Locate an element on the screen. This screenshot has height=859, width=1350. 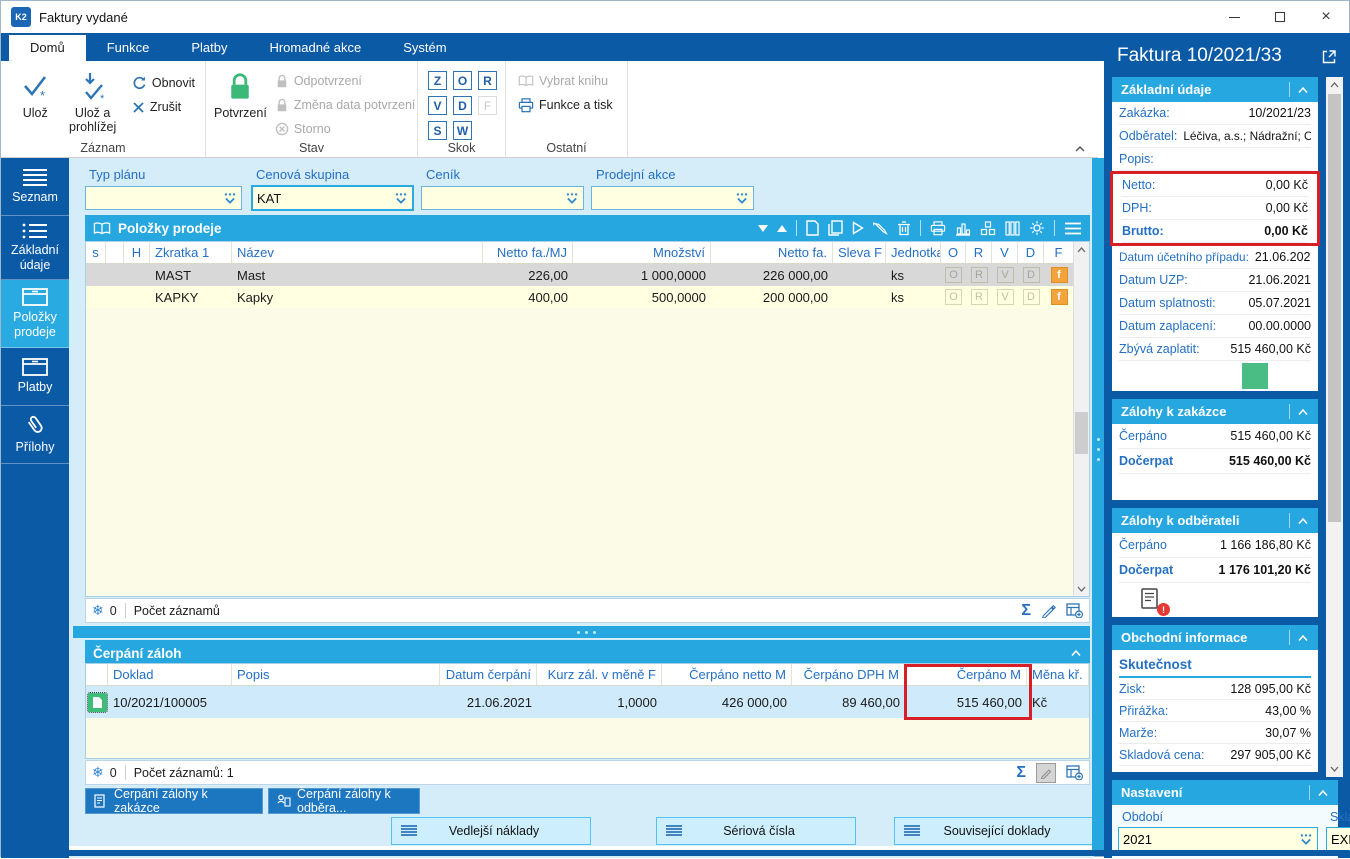
columns-icon is located at coordinates (1012, 228).